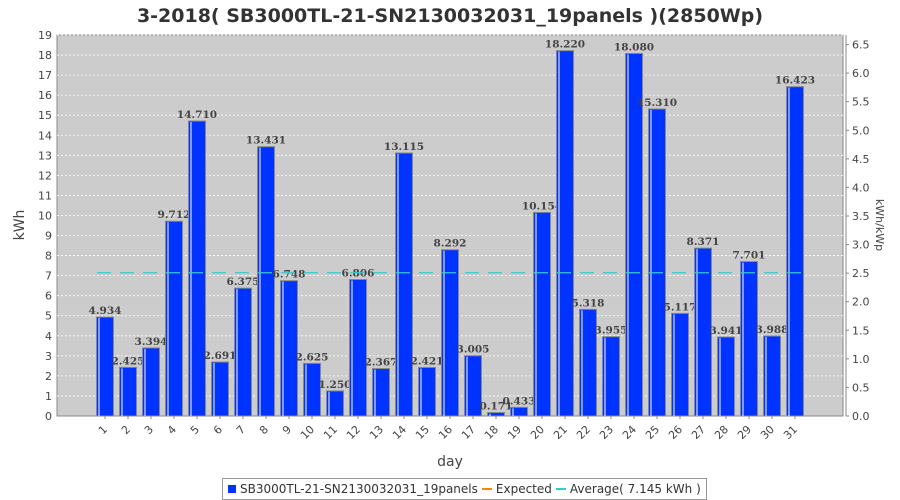 This screenshot has width=900, height=500. I want to click on y-tick-label: 1, so click(48, 396).